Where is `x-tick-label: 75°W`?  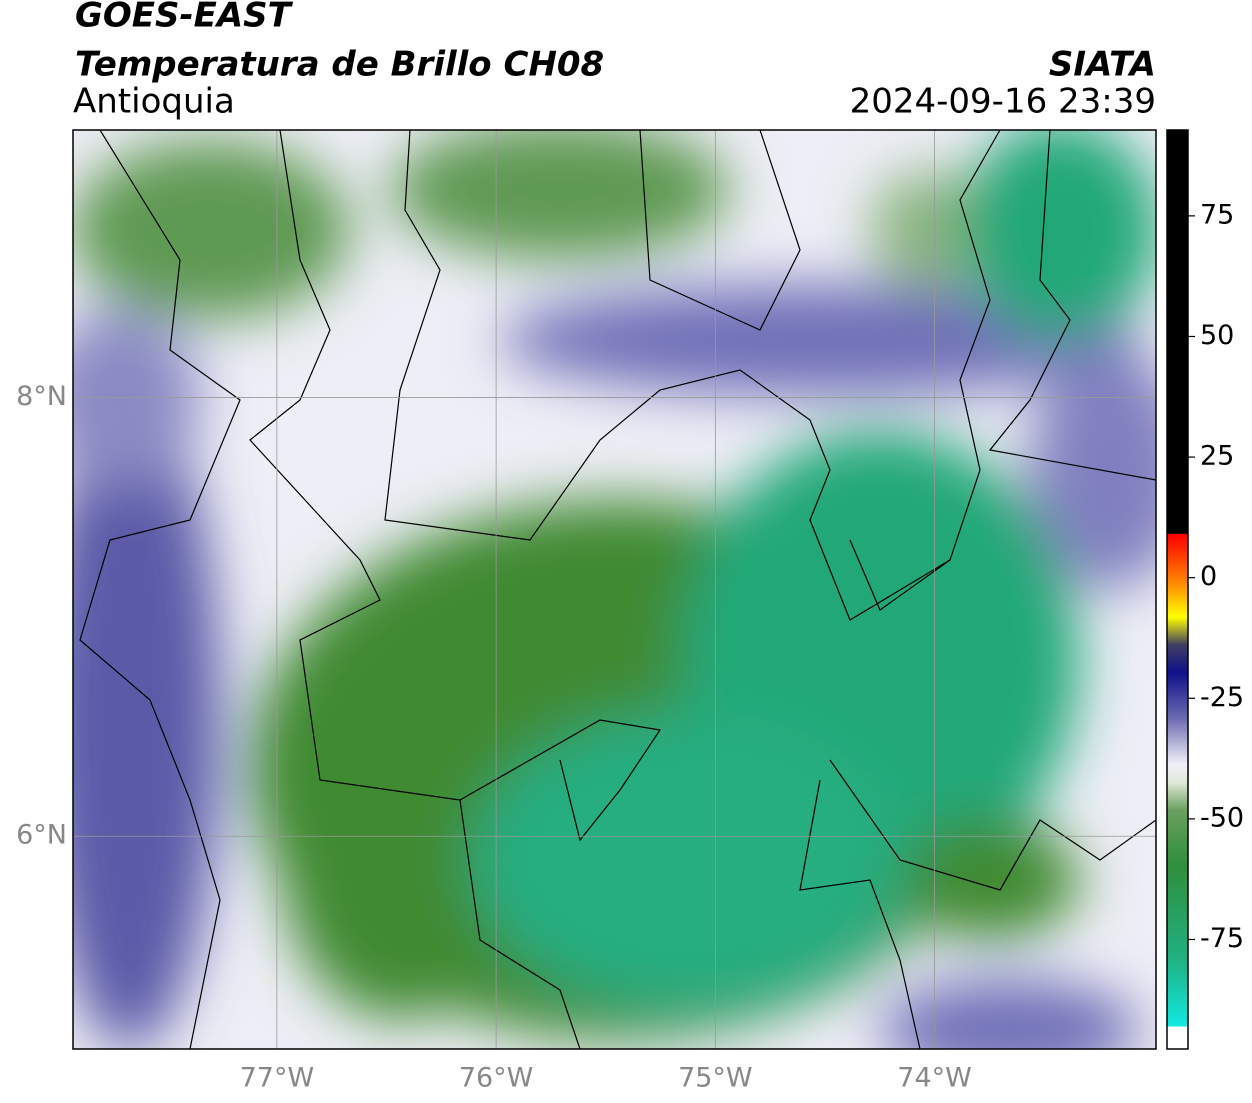
x-tick-label: 75°W is located at coordinates (715, 1078).